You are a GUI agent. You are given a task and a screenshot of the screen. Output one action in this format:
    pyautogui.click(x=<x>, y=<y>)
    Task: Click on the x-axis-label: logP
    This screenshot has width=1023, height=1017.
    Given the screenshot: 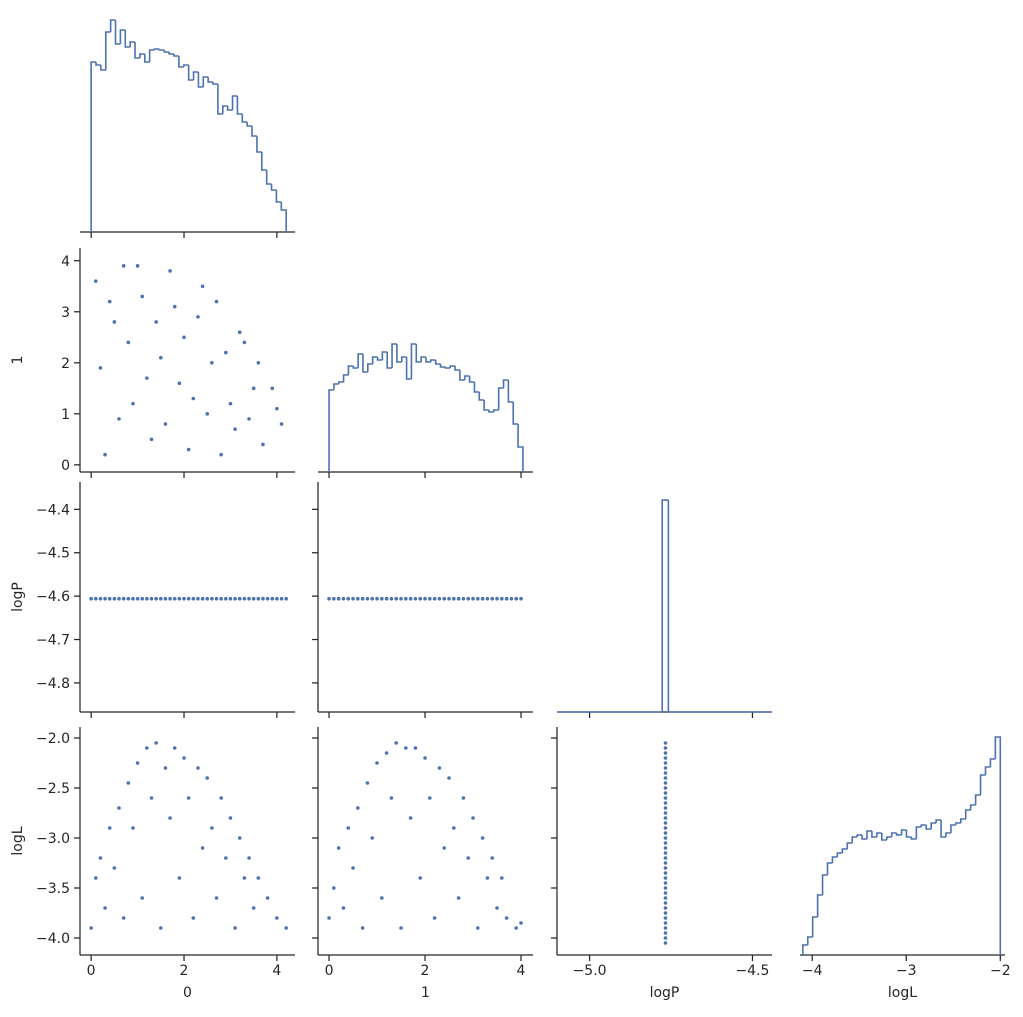 What is the action you would take?
    pyautogui.click(x=665, y=993)
    